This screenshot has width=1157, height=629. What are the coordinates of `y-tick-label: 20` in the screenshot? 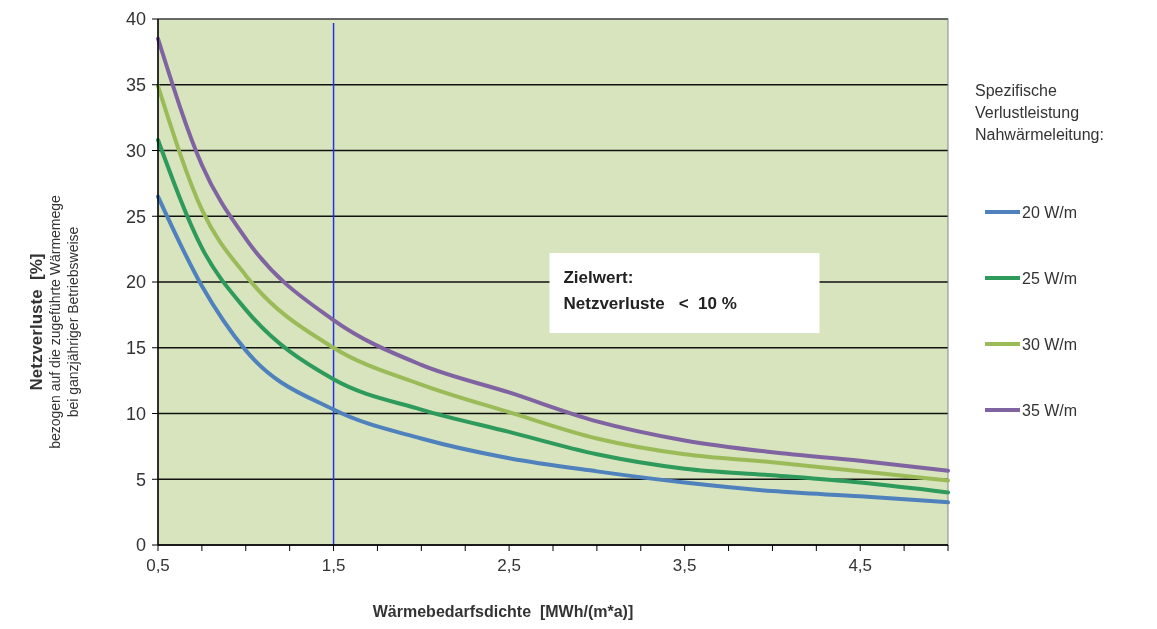 It's located at (135, 282).